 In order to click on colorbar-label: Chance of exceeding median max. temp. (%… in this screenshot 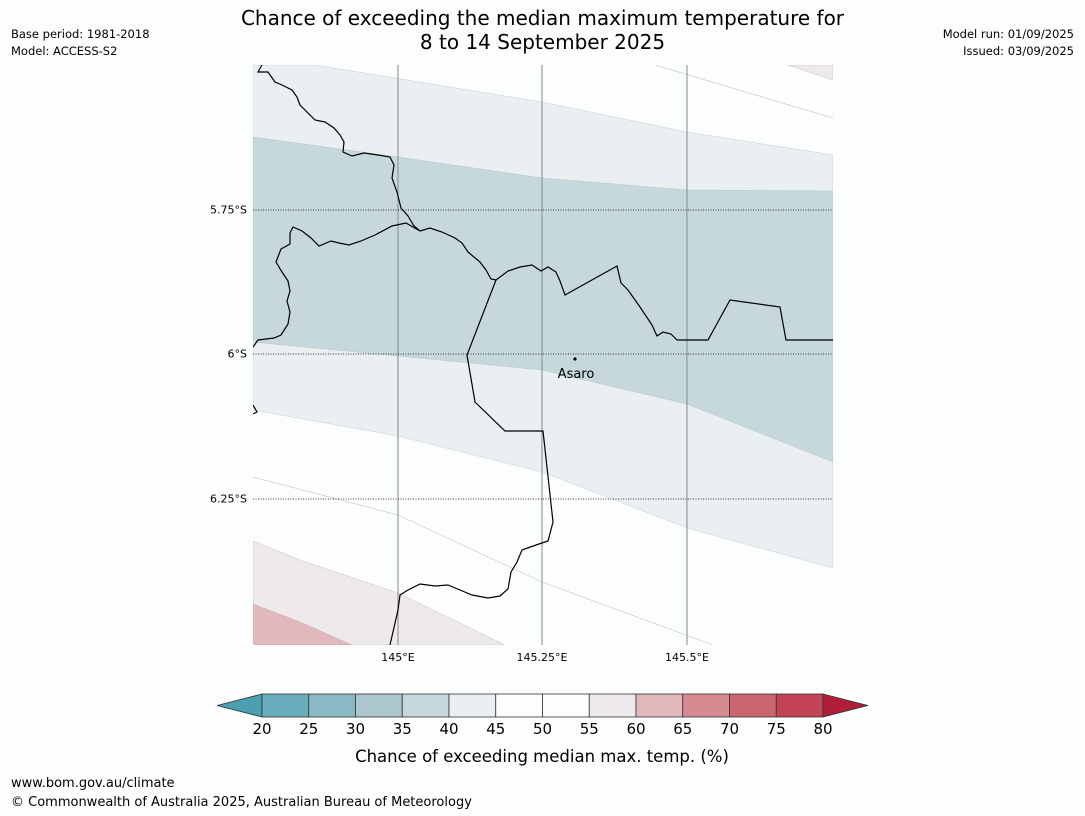, I will do `click(542, 756)`.